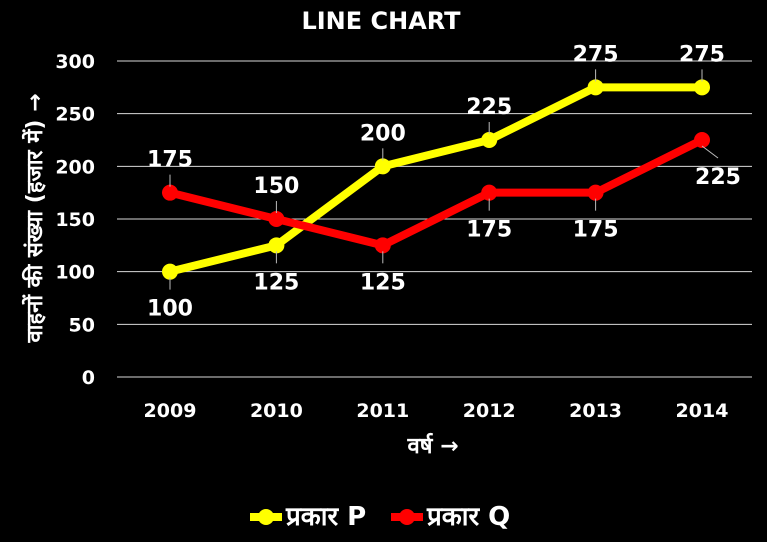  What do you see at coordinates (88, 378) in the screenshot?
I see `y-tick-label: 0` at bounding box center [88, 378].